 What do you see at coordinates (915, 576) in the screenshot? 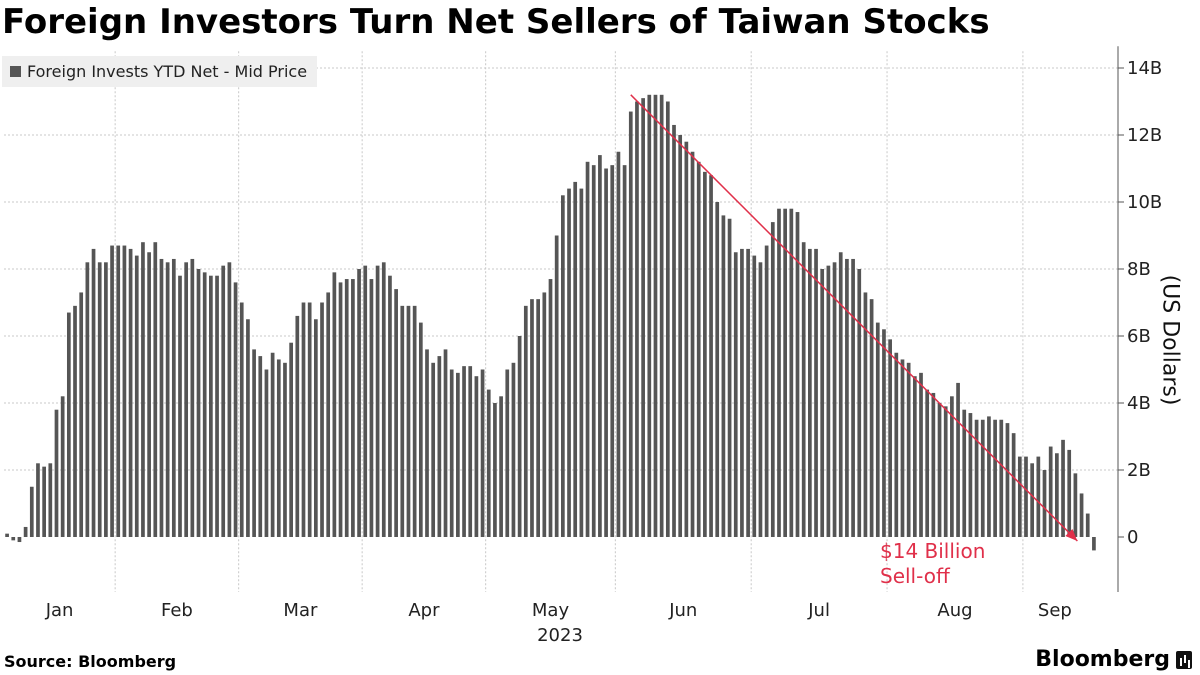
I see `annotation-line-2: Sell-off` at bounding box center [915, 576].